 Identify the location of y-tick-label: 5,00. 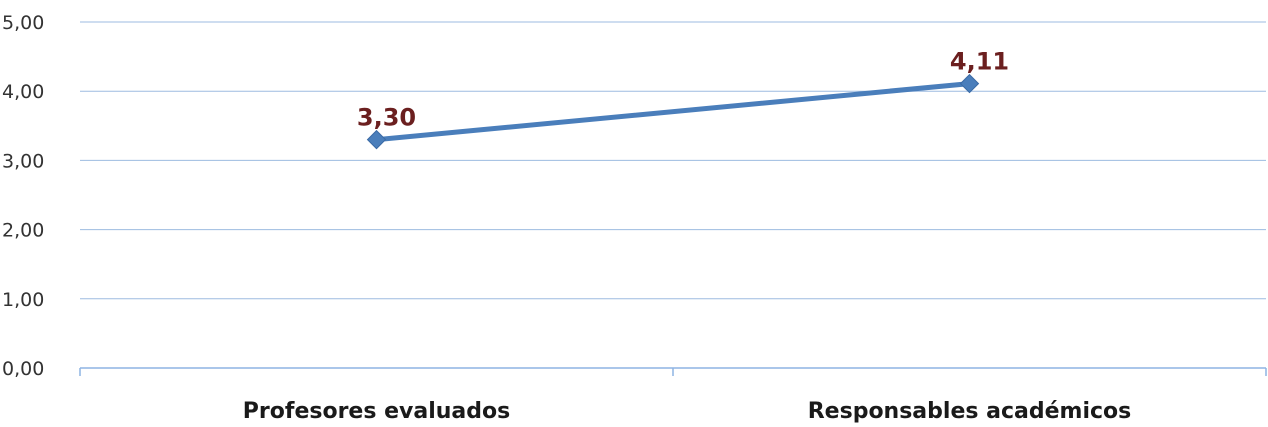
(23, 23).